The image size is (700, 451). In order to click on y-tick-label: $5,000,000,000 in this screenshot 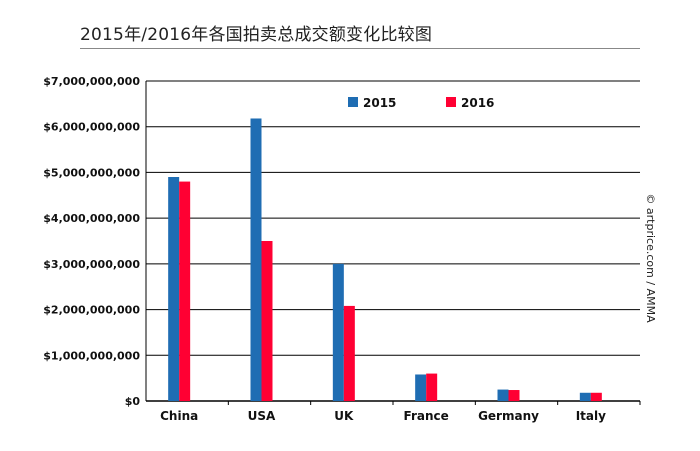, I will do `click(91, 172)`.